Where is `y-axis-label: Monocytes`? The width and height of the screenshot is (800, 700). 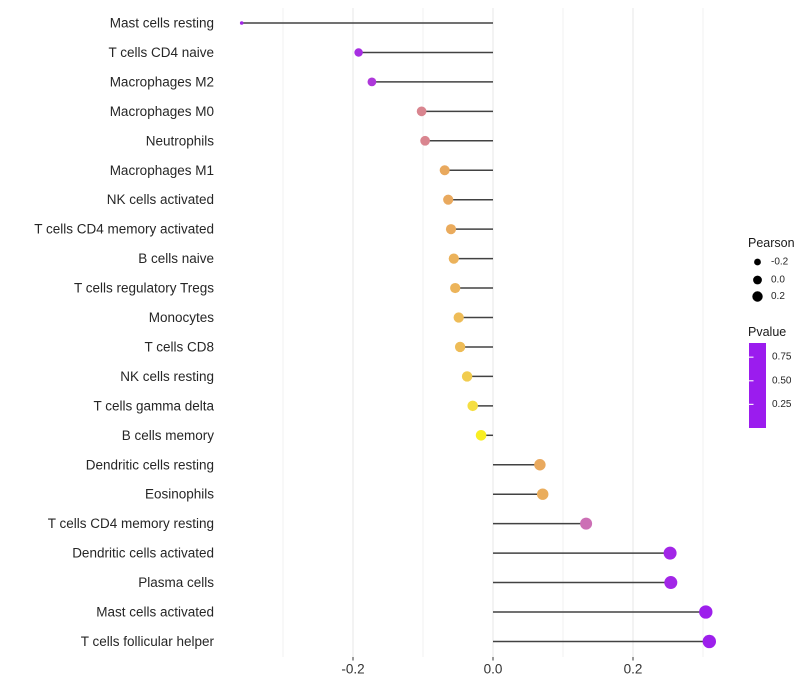
y-axis-label: Monocytes is located at coordinates (182, 317).